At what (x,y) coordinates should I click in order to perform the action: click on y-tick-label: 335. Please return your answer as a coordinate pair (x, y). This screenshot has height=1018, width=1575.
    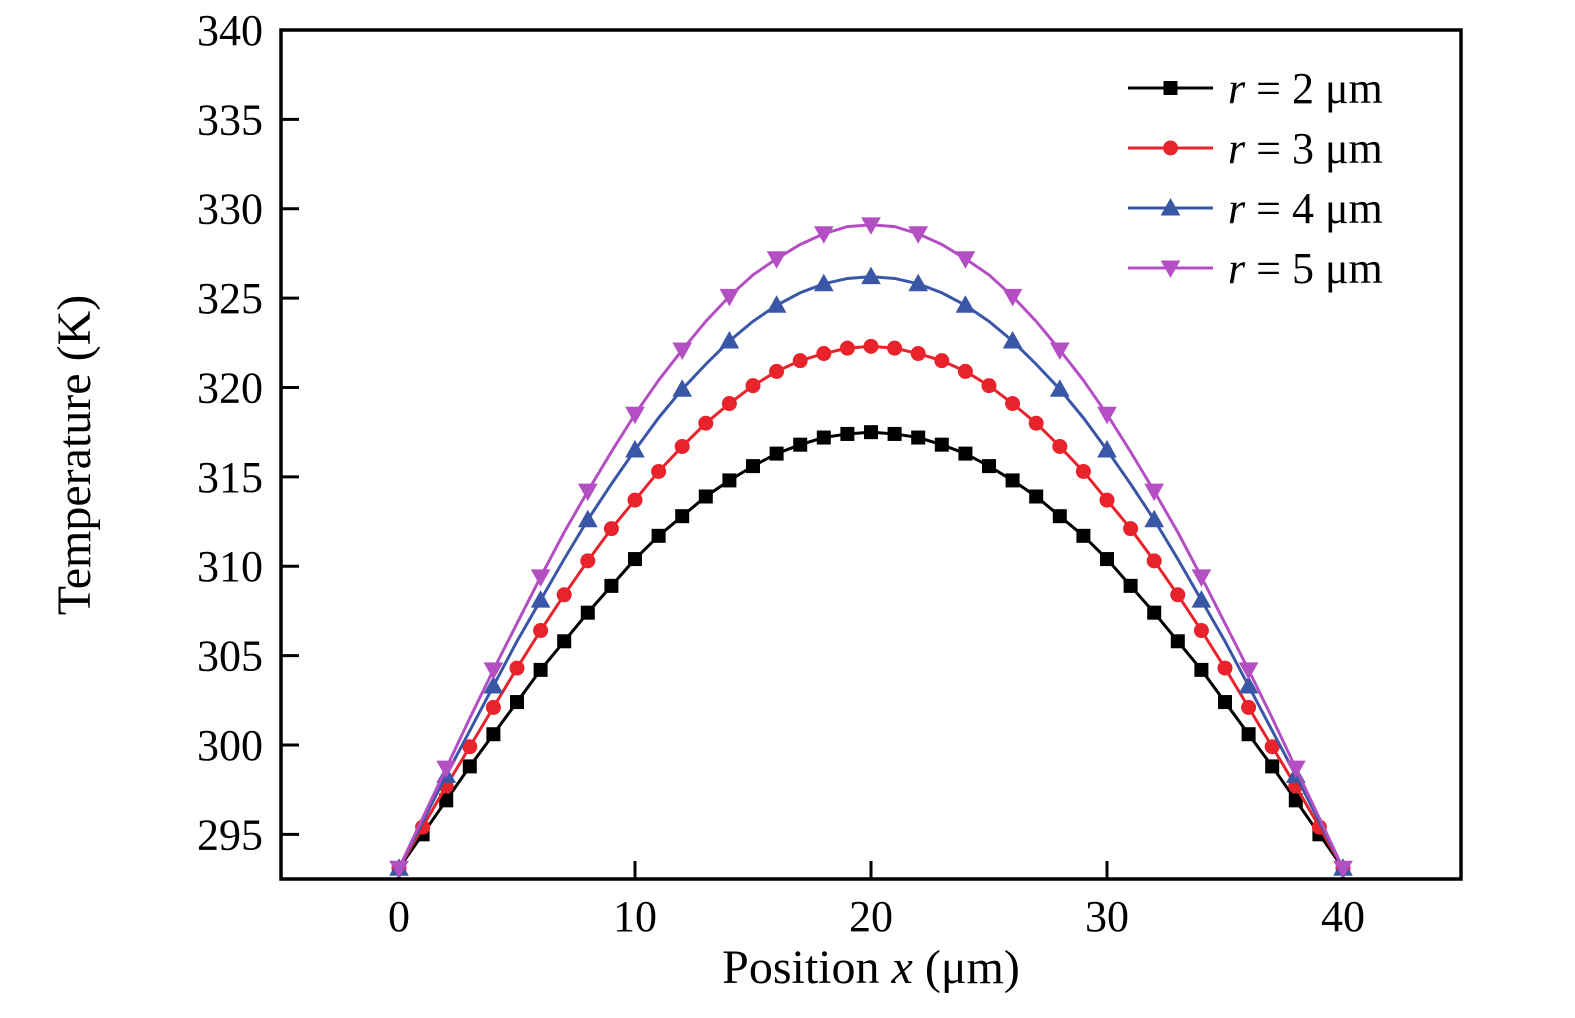
    Looking at the image, I should click on (230, 119).